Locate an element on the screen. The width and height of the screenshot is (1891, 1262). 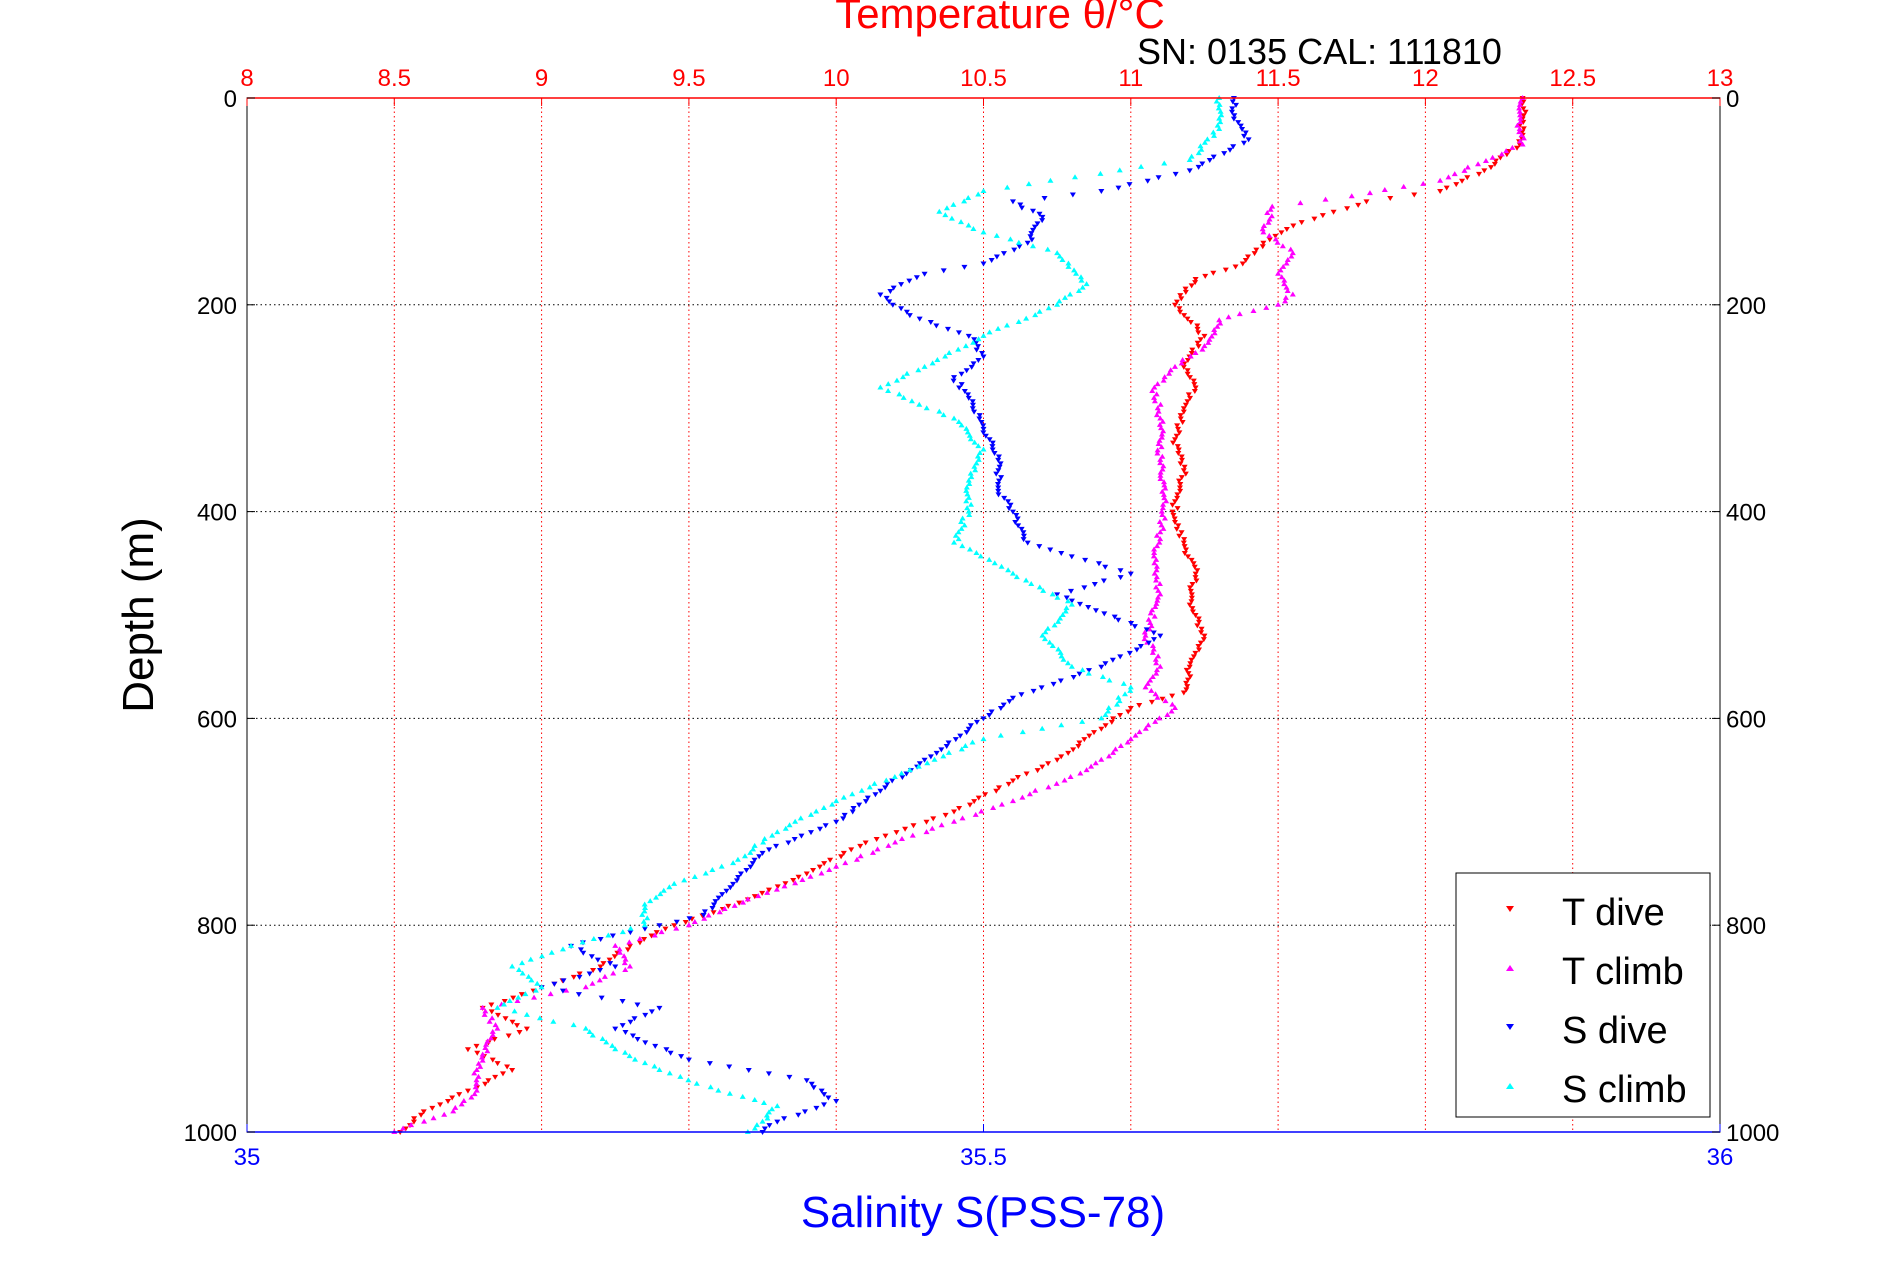
salinity-tick-label: 36 is located at coordinates (1720, 1157).